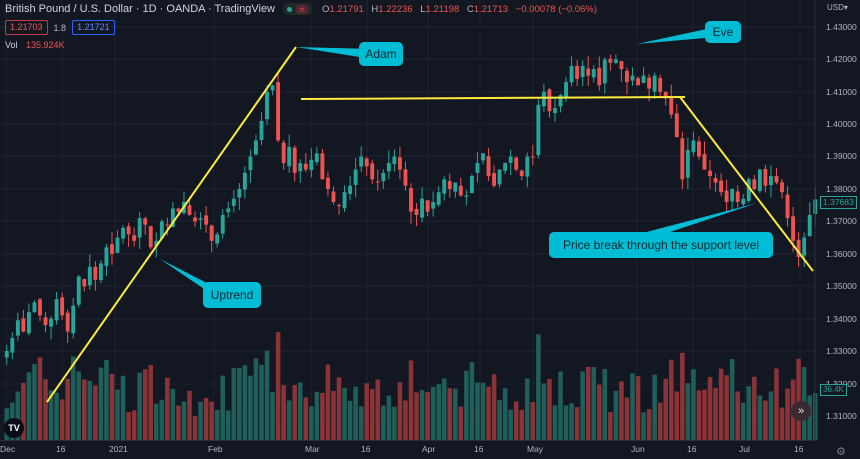 Image resolution: width=860 pixels, height=459 pixels. I want to click on low-value: 1.21198, so click(442, 9).